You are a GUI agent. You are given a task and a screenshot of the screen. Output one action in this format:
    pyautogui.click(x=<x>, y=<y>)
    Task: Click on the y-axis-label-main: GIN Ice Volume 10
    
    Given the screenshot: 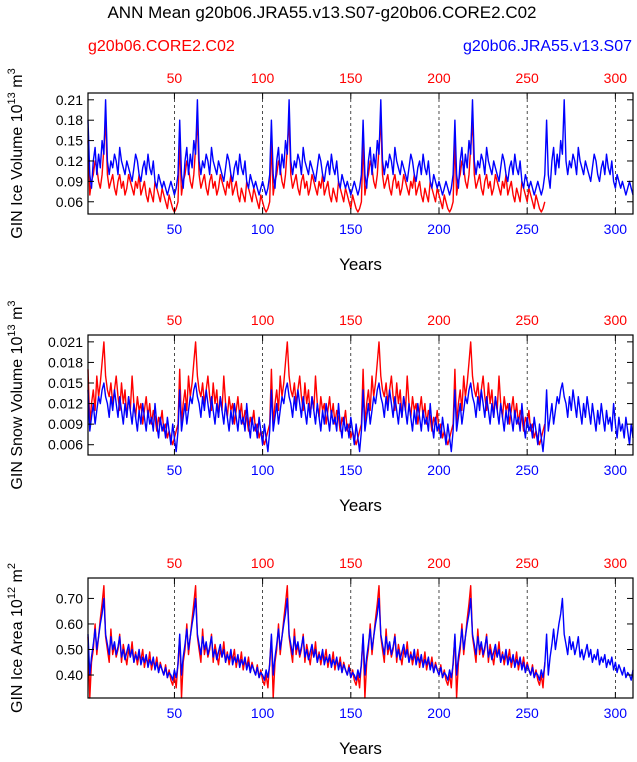 What is the action you would take?
    pyautogui.click(x=17, y=171)
    